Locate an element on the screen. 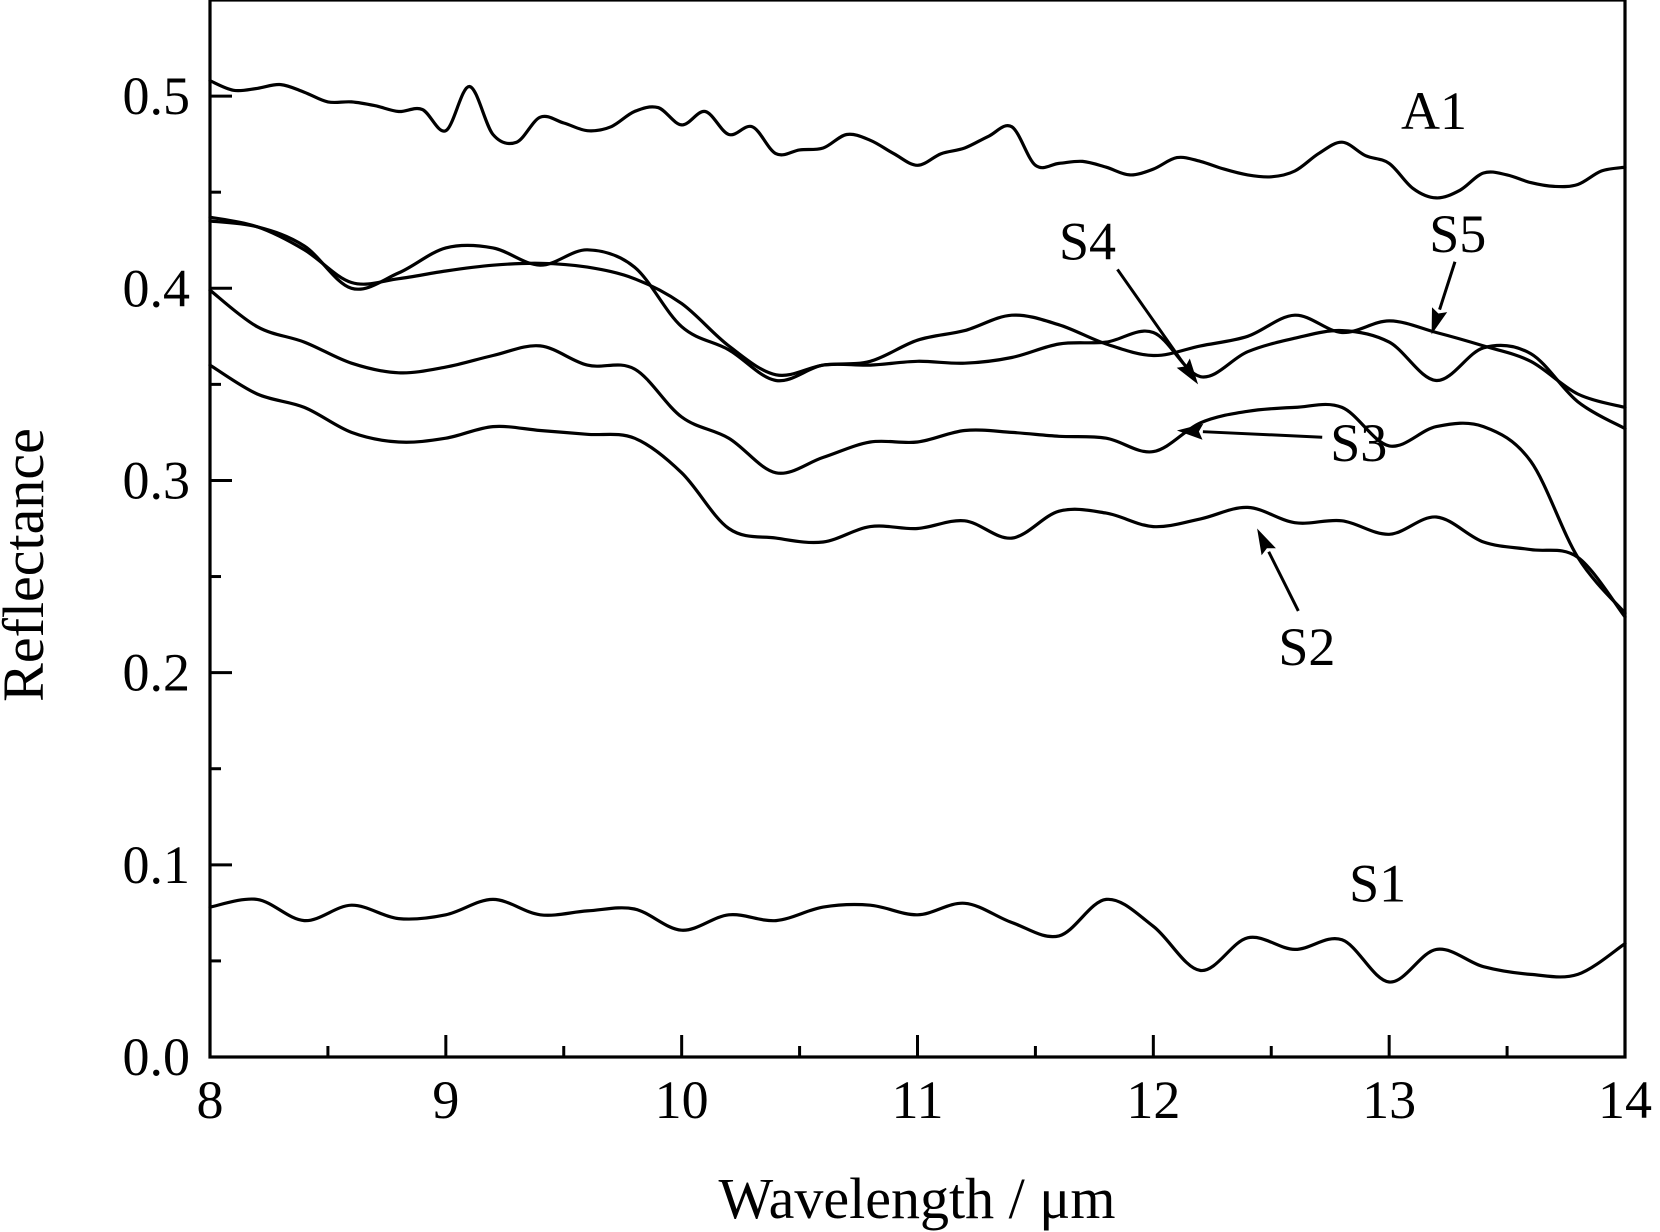 This screenshot has height=1232, width=1660. y-tick-label: 0.4 is located at coordinates (157, 288).